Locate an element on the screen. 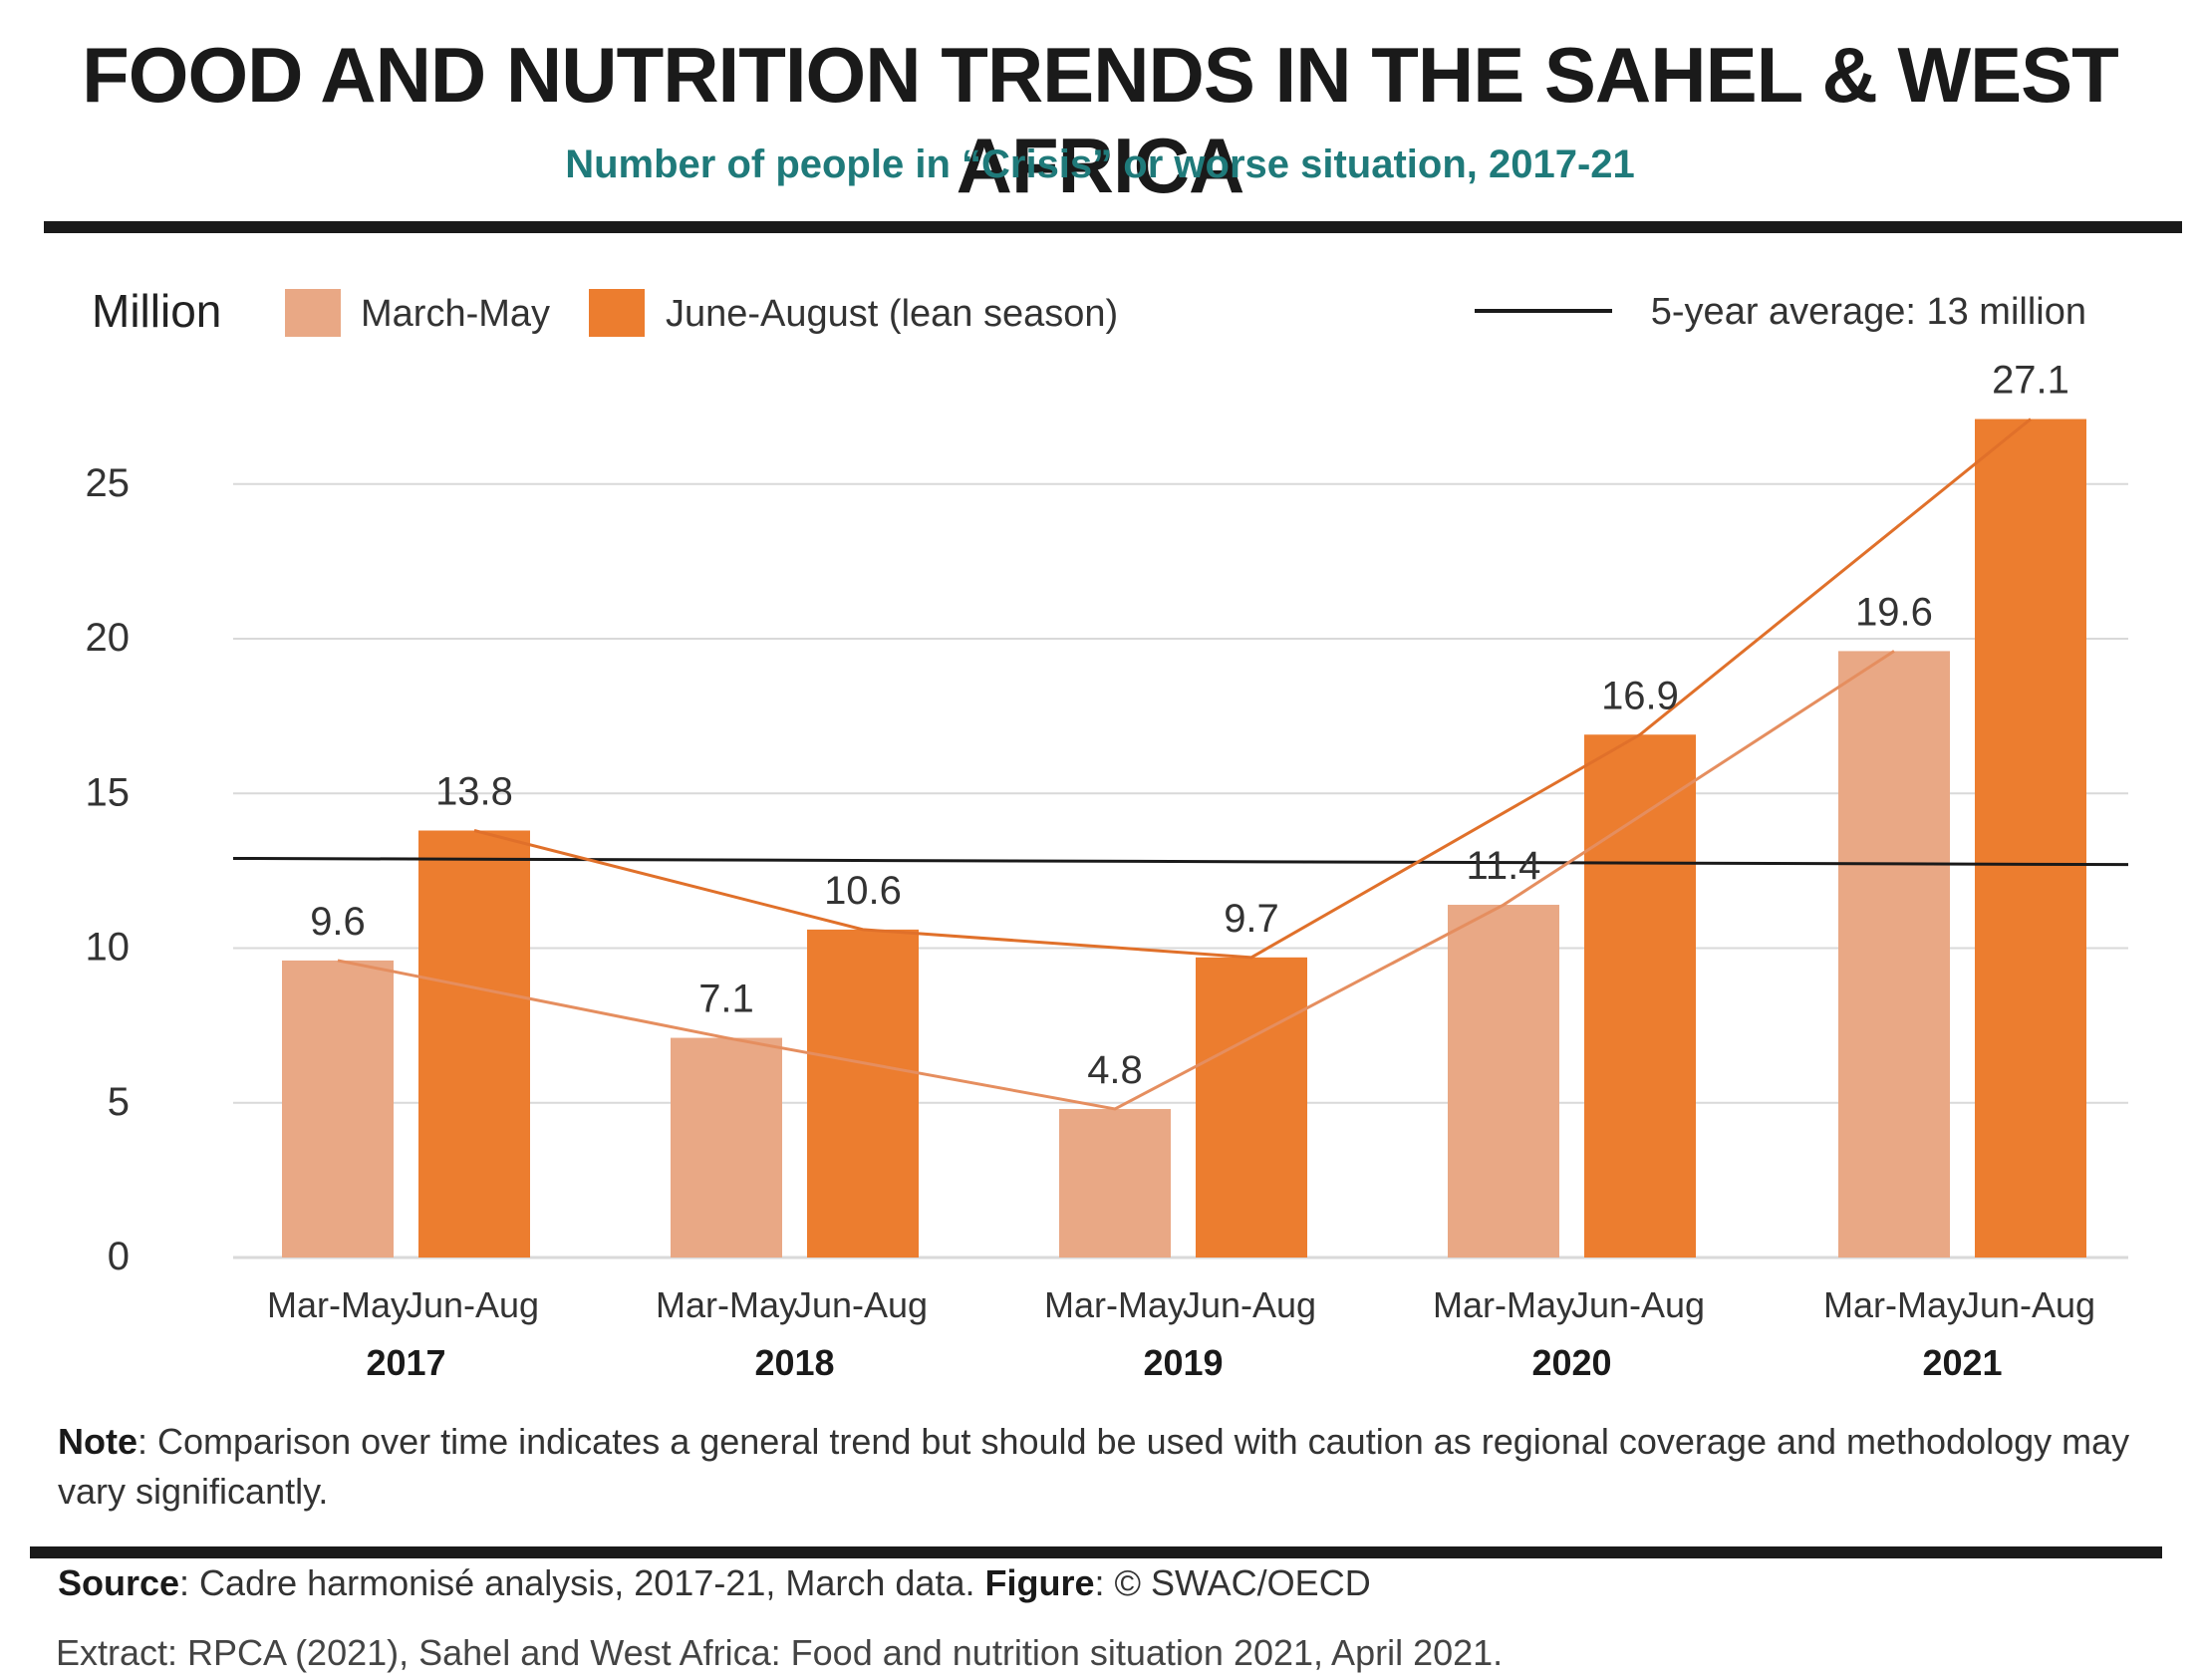 Image resolution: width=2200 pixels, height=1680 pixels. data-label-june-aug: 10.6 is located at coordinates (863, 891).